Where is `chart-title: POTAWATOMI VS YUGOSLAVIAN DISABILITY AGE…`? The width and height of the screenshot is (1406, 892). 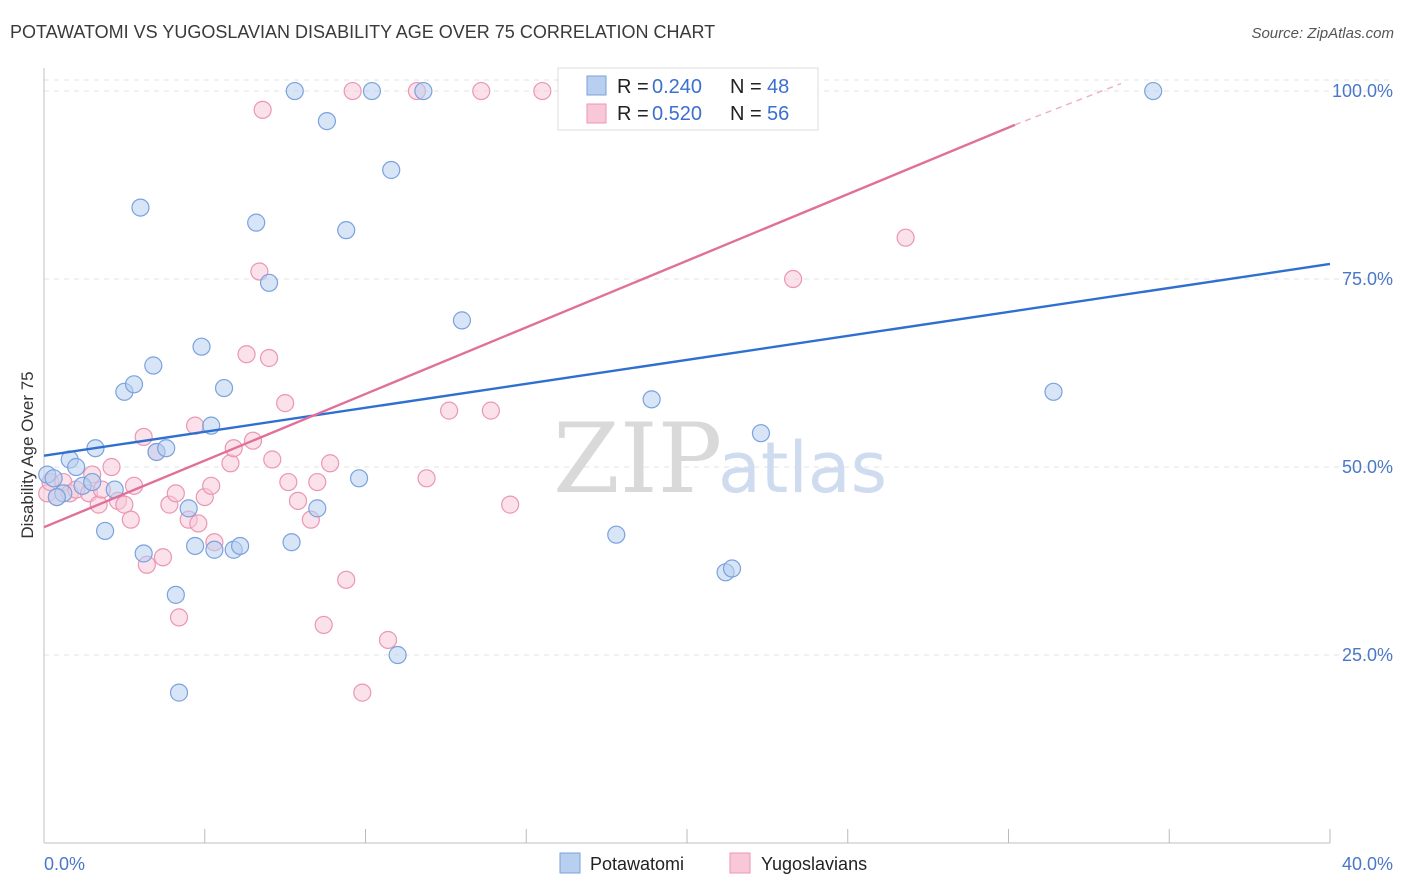
chart-title: POTAWATOMI VS YUGOSLAVIAN DISABILITY AGE… is located at coordinates (362, 32).